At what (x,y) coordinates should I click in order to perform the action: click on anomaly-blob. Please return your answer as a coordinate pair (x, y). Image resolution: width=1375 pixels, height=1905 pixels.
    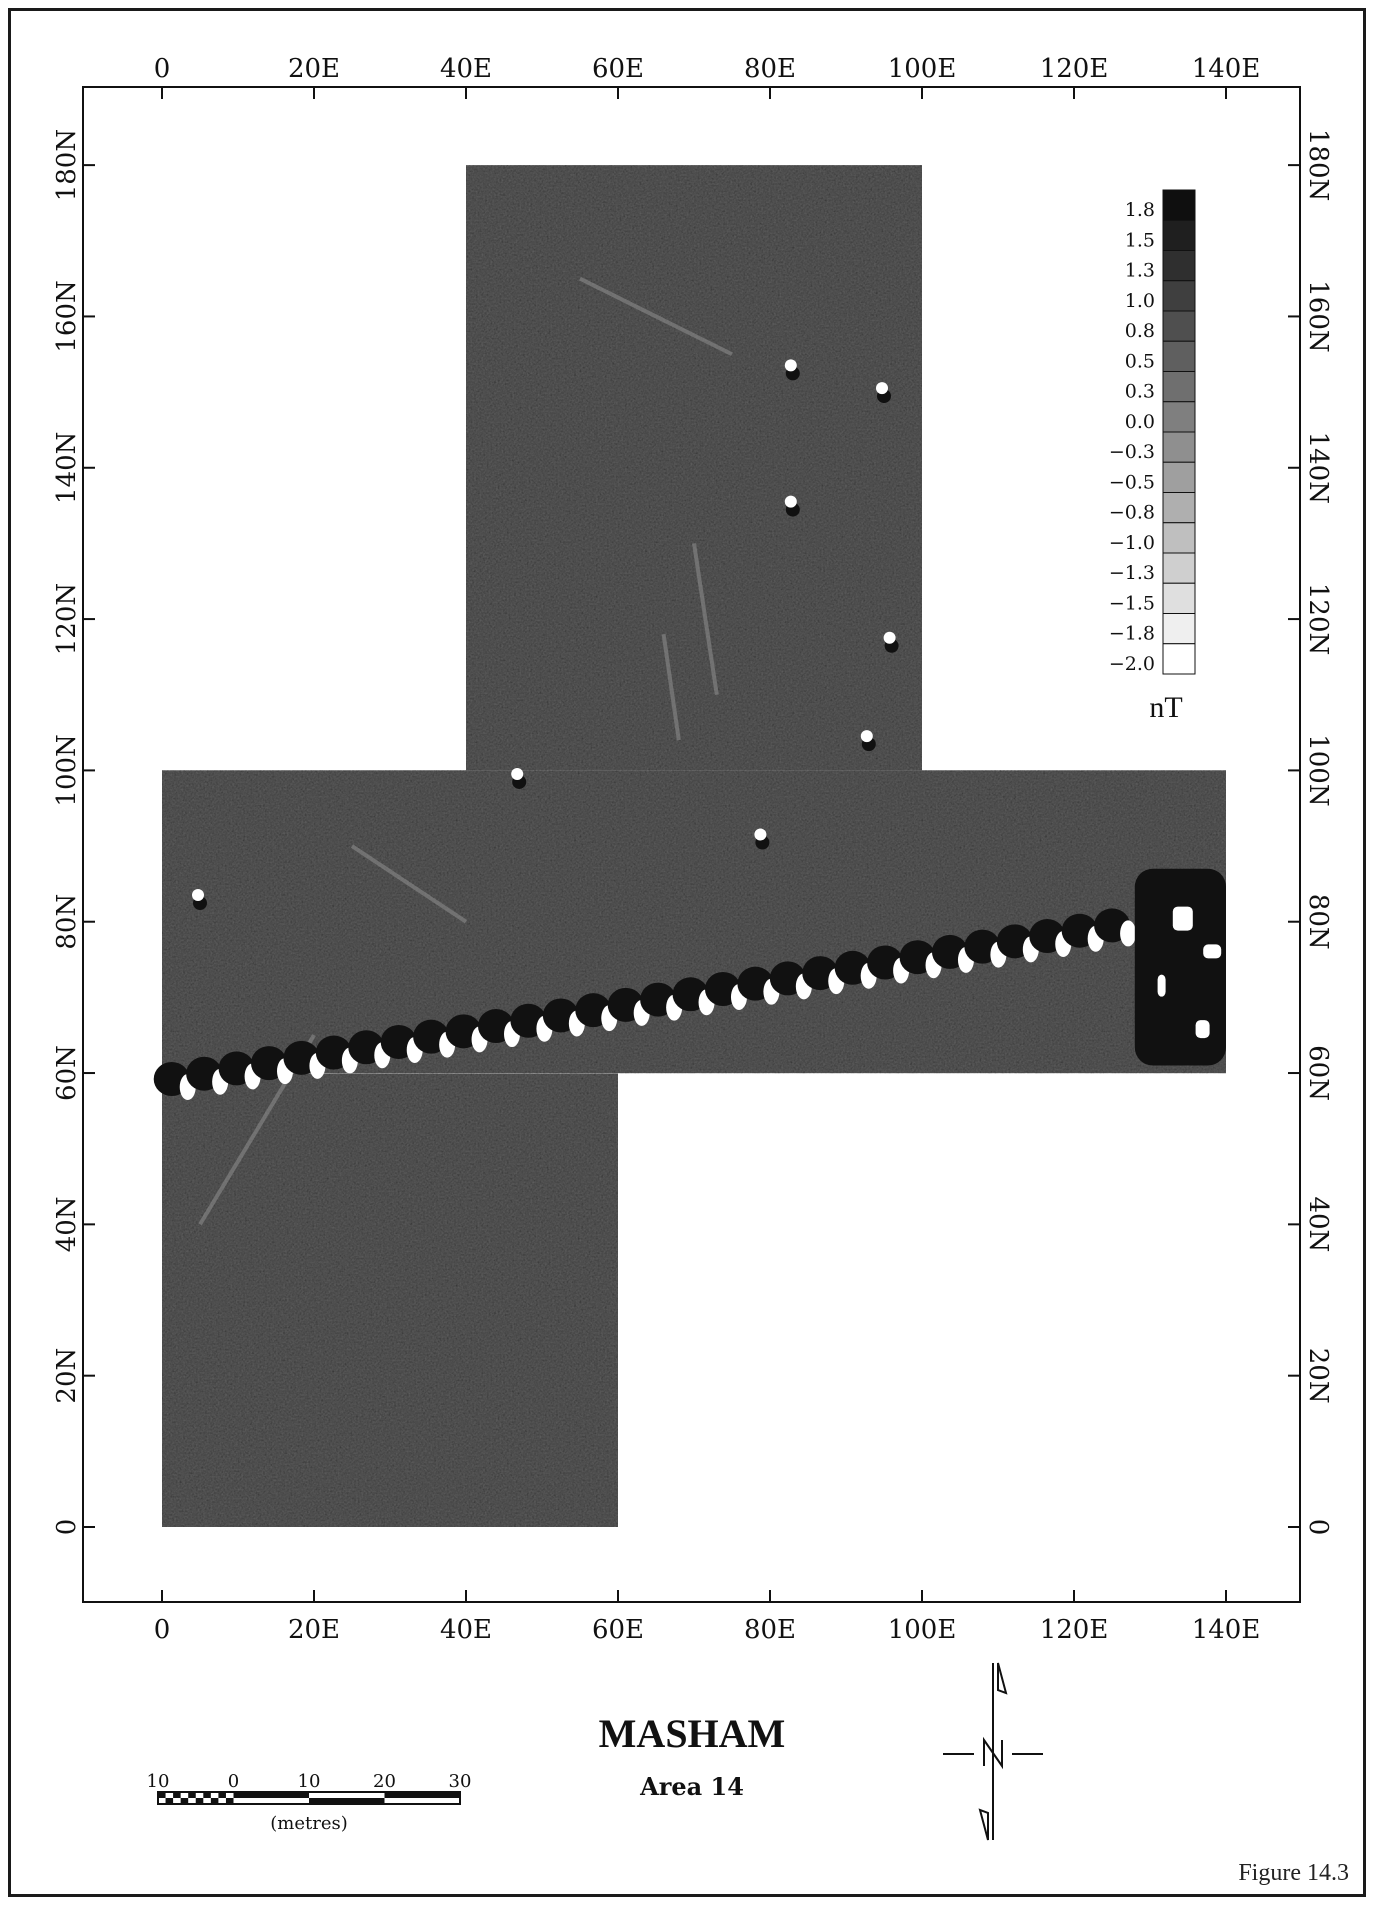
    Looking at the image, I should click on (1128, 933).